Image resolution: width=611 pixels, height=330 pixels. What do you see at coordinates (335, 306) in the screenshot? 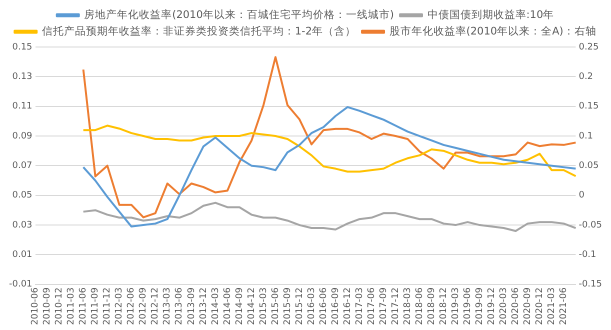
I see `x-tick-label: 2016-09` at bounding box center [335, 306].